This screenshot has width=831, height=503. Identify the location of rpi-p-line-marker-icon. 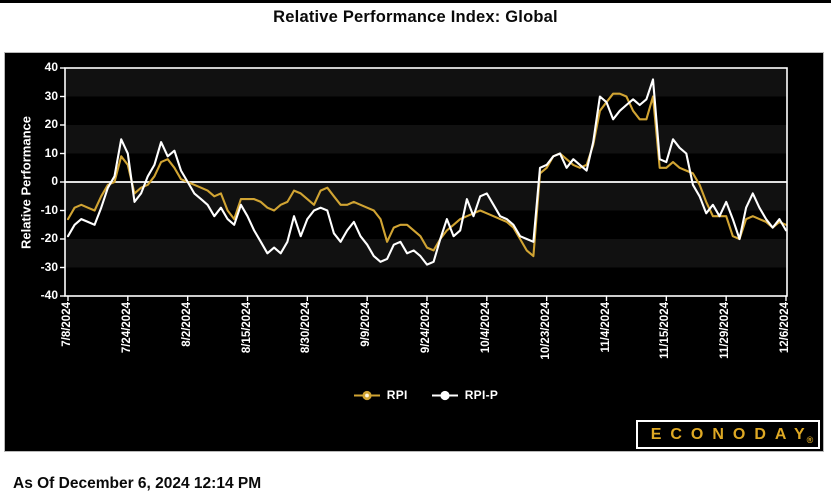
(444, 395).